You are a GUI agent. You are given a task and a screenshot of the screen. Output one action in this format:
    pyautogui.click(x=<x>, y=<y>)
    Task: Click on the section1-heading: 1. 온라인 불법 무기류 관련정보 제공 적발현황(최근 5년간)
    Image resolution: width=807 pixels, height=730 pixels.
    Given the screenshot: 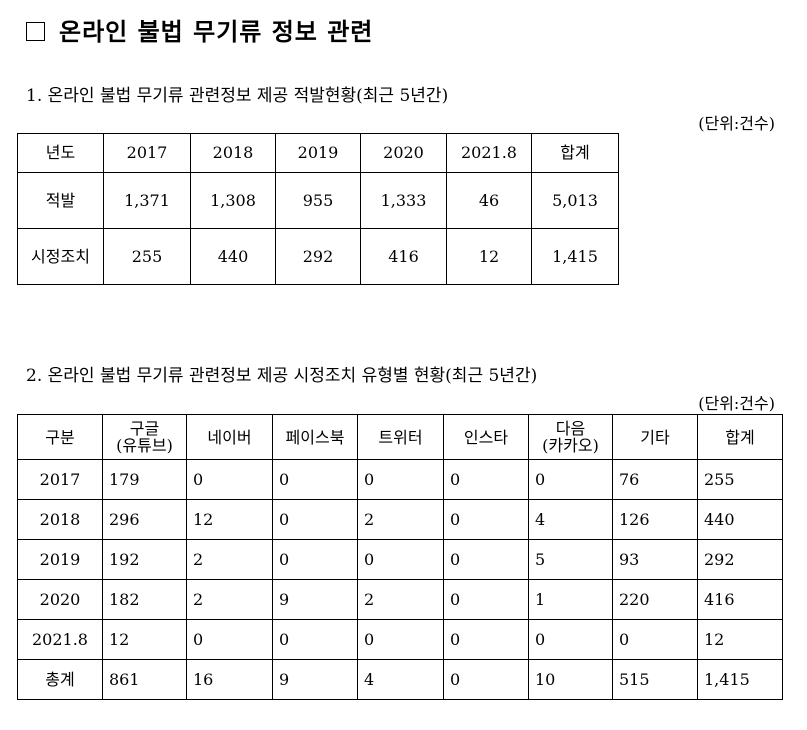 What is the action you would take?
    pyautogui.click(x=237, y=96)
    